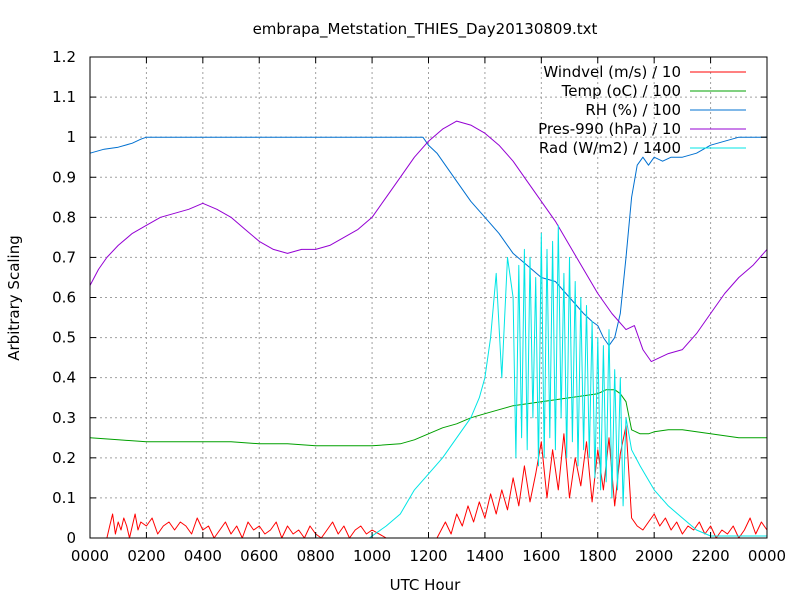  I want to click on y-axis-label: Arbitrary Scaling, so click(14, 298).